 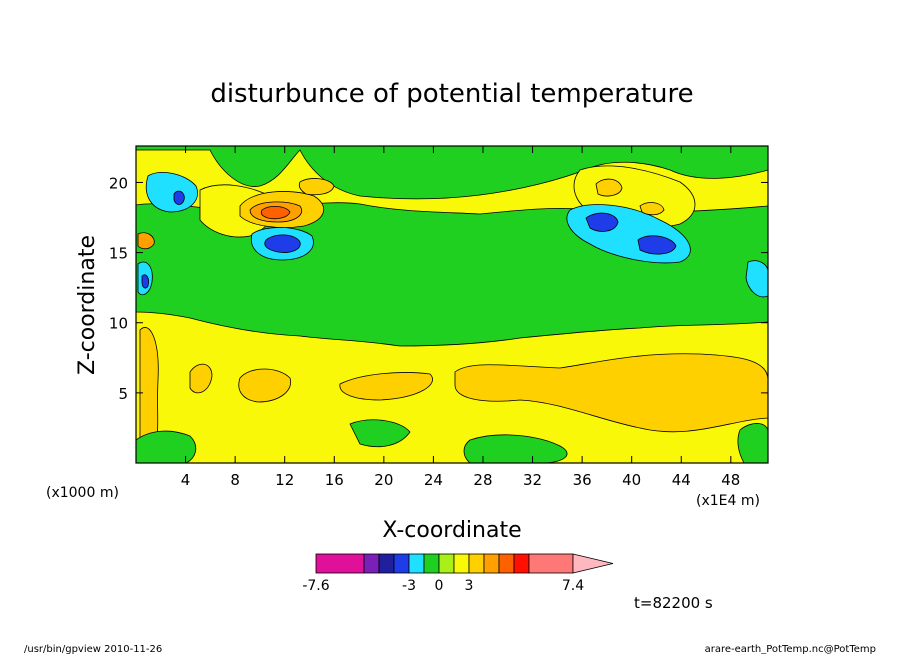 What do you see at coordinates (383, 480) in the screenshot?
I see `x-tick-label: 20` at bounding box center [383, 480].